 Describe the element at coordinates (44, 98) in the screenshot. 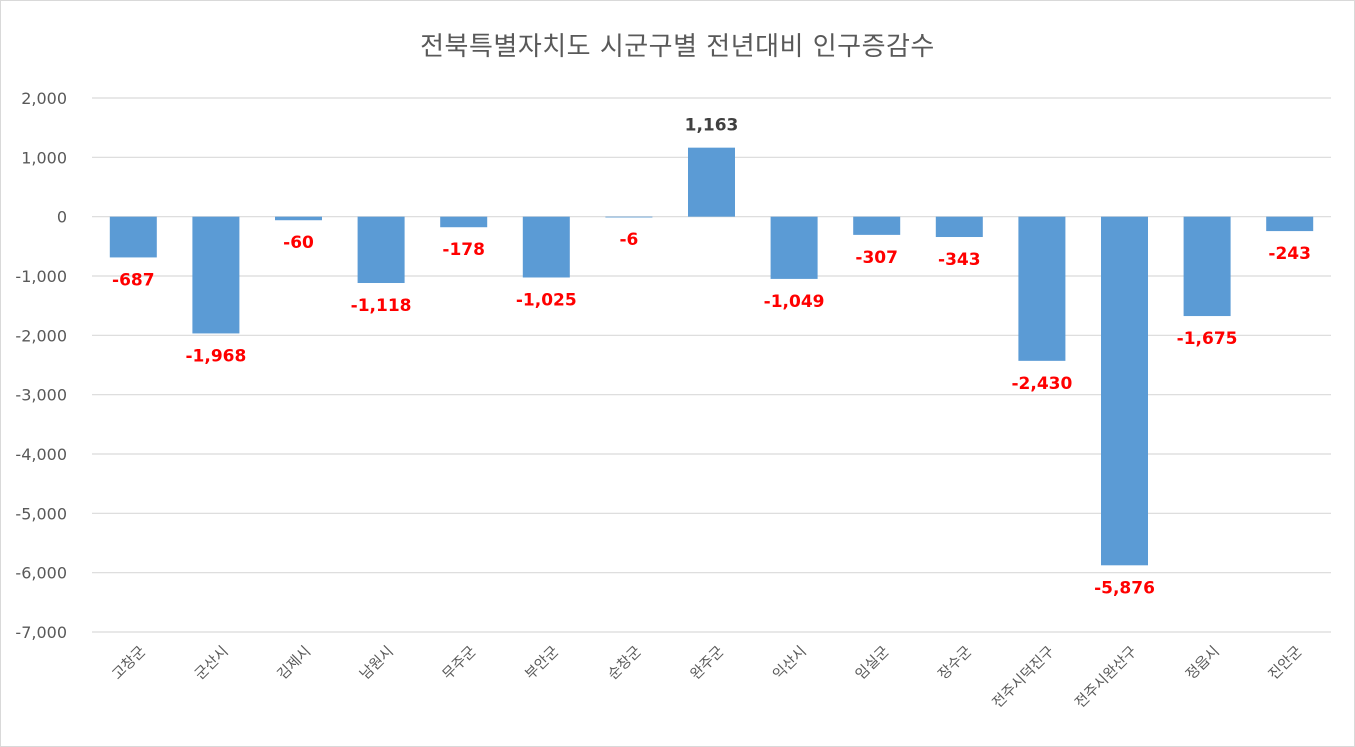

I see `y-tick-label: 2,000` at that location.